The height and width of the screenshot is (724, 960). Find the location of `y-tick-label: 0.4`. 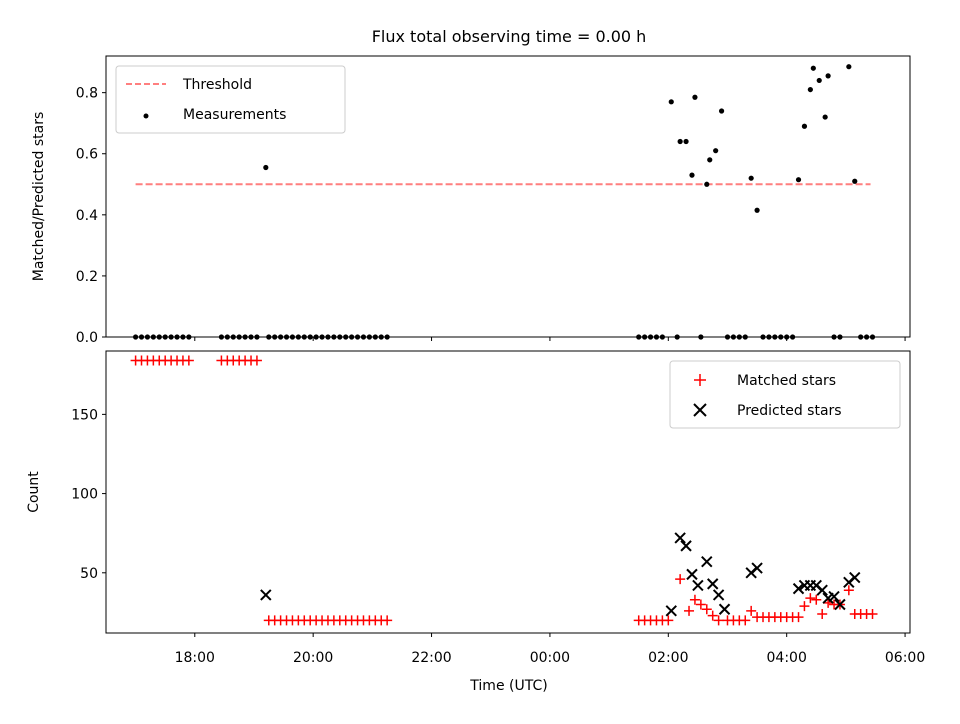

y-tick-label: 0.4 is located at coordinates (87, 216).